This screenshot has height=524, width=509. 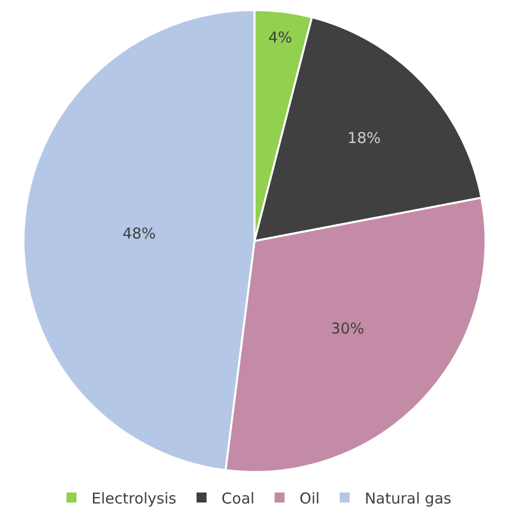 I want to click on data-label: 48%, so click(x=139, y=233).